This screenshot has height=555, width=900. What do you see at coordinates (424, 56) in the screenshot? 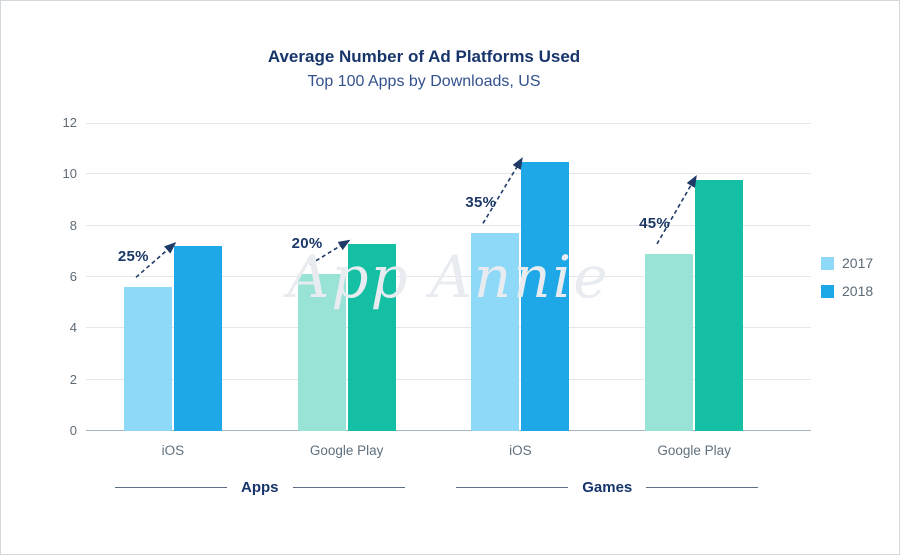
I see `chart-title: Average Number of Ad Platforms Used` at bounding box center [424, 56].